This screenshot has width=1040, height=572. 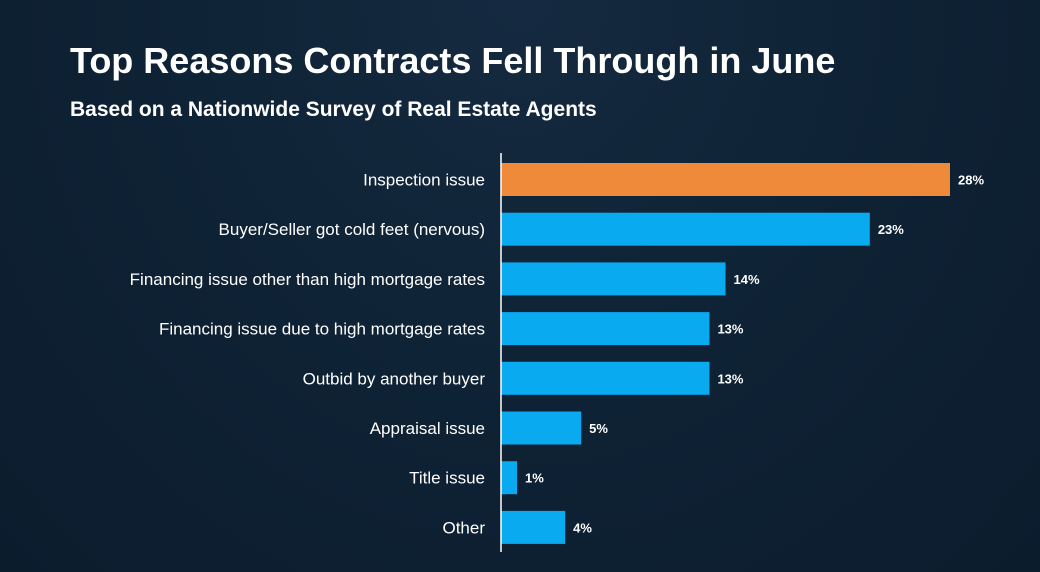 I want to click on category-label-7: Other, so click(x=463, y=527).